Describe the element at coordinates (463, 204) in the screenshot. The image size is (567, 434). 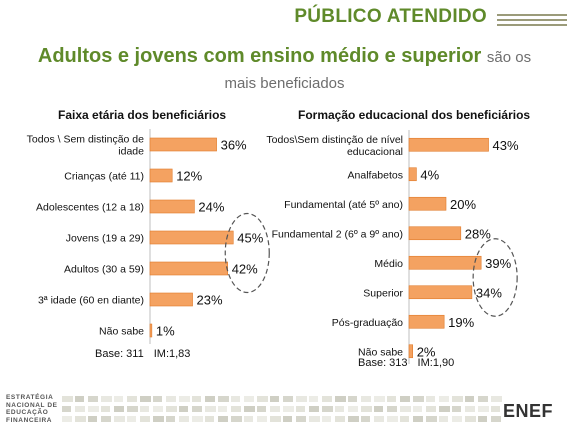
I see `data-label: 20%` at that location.